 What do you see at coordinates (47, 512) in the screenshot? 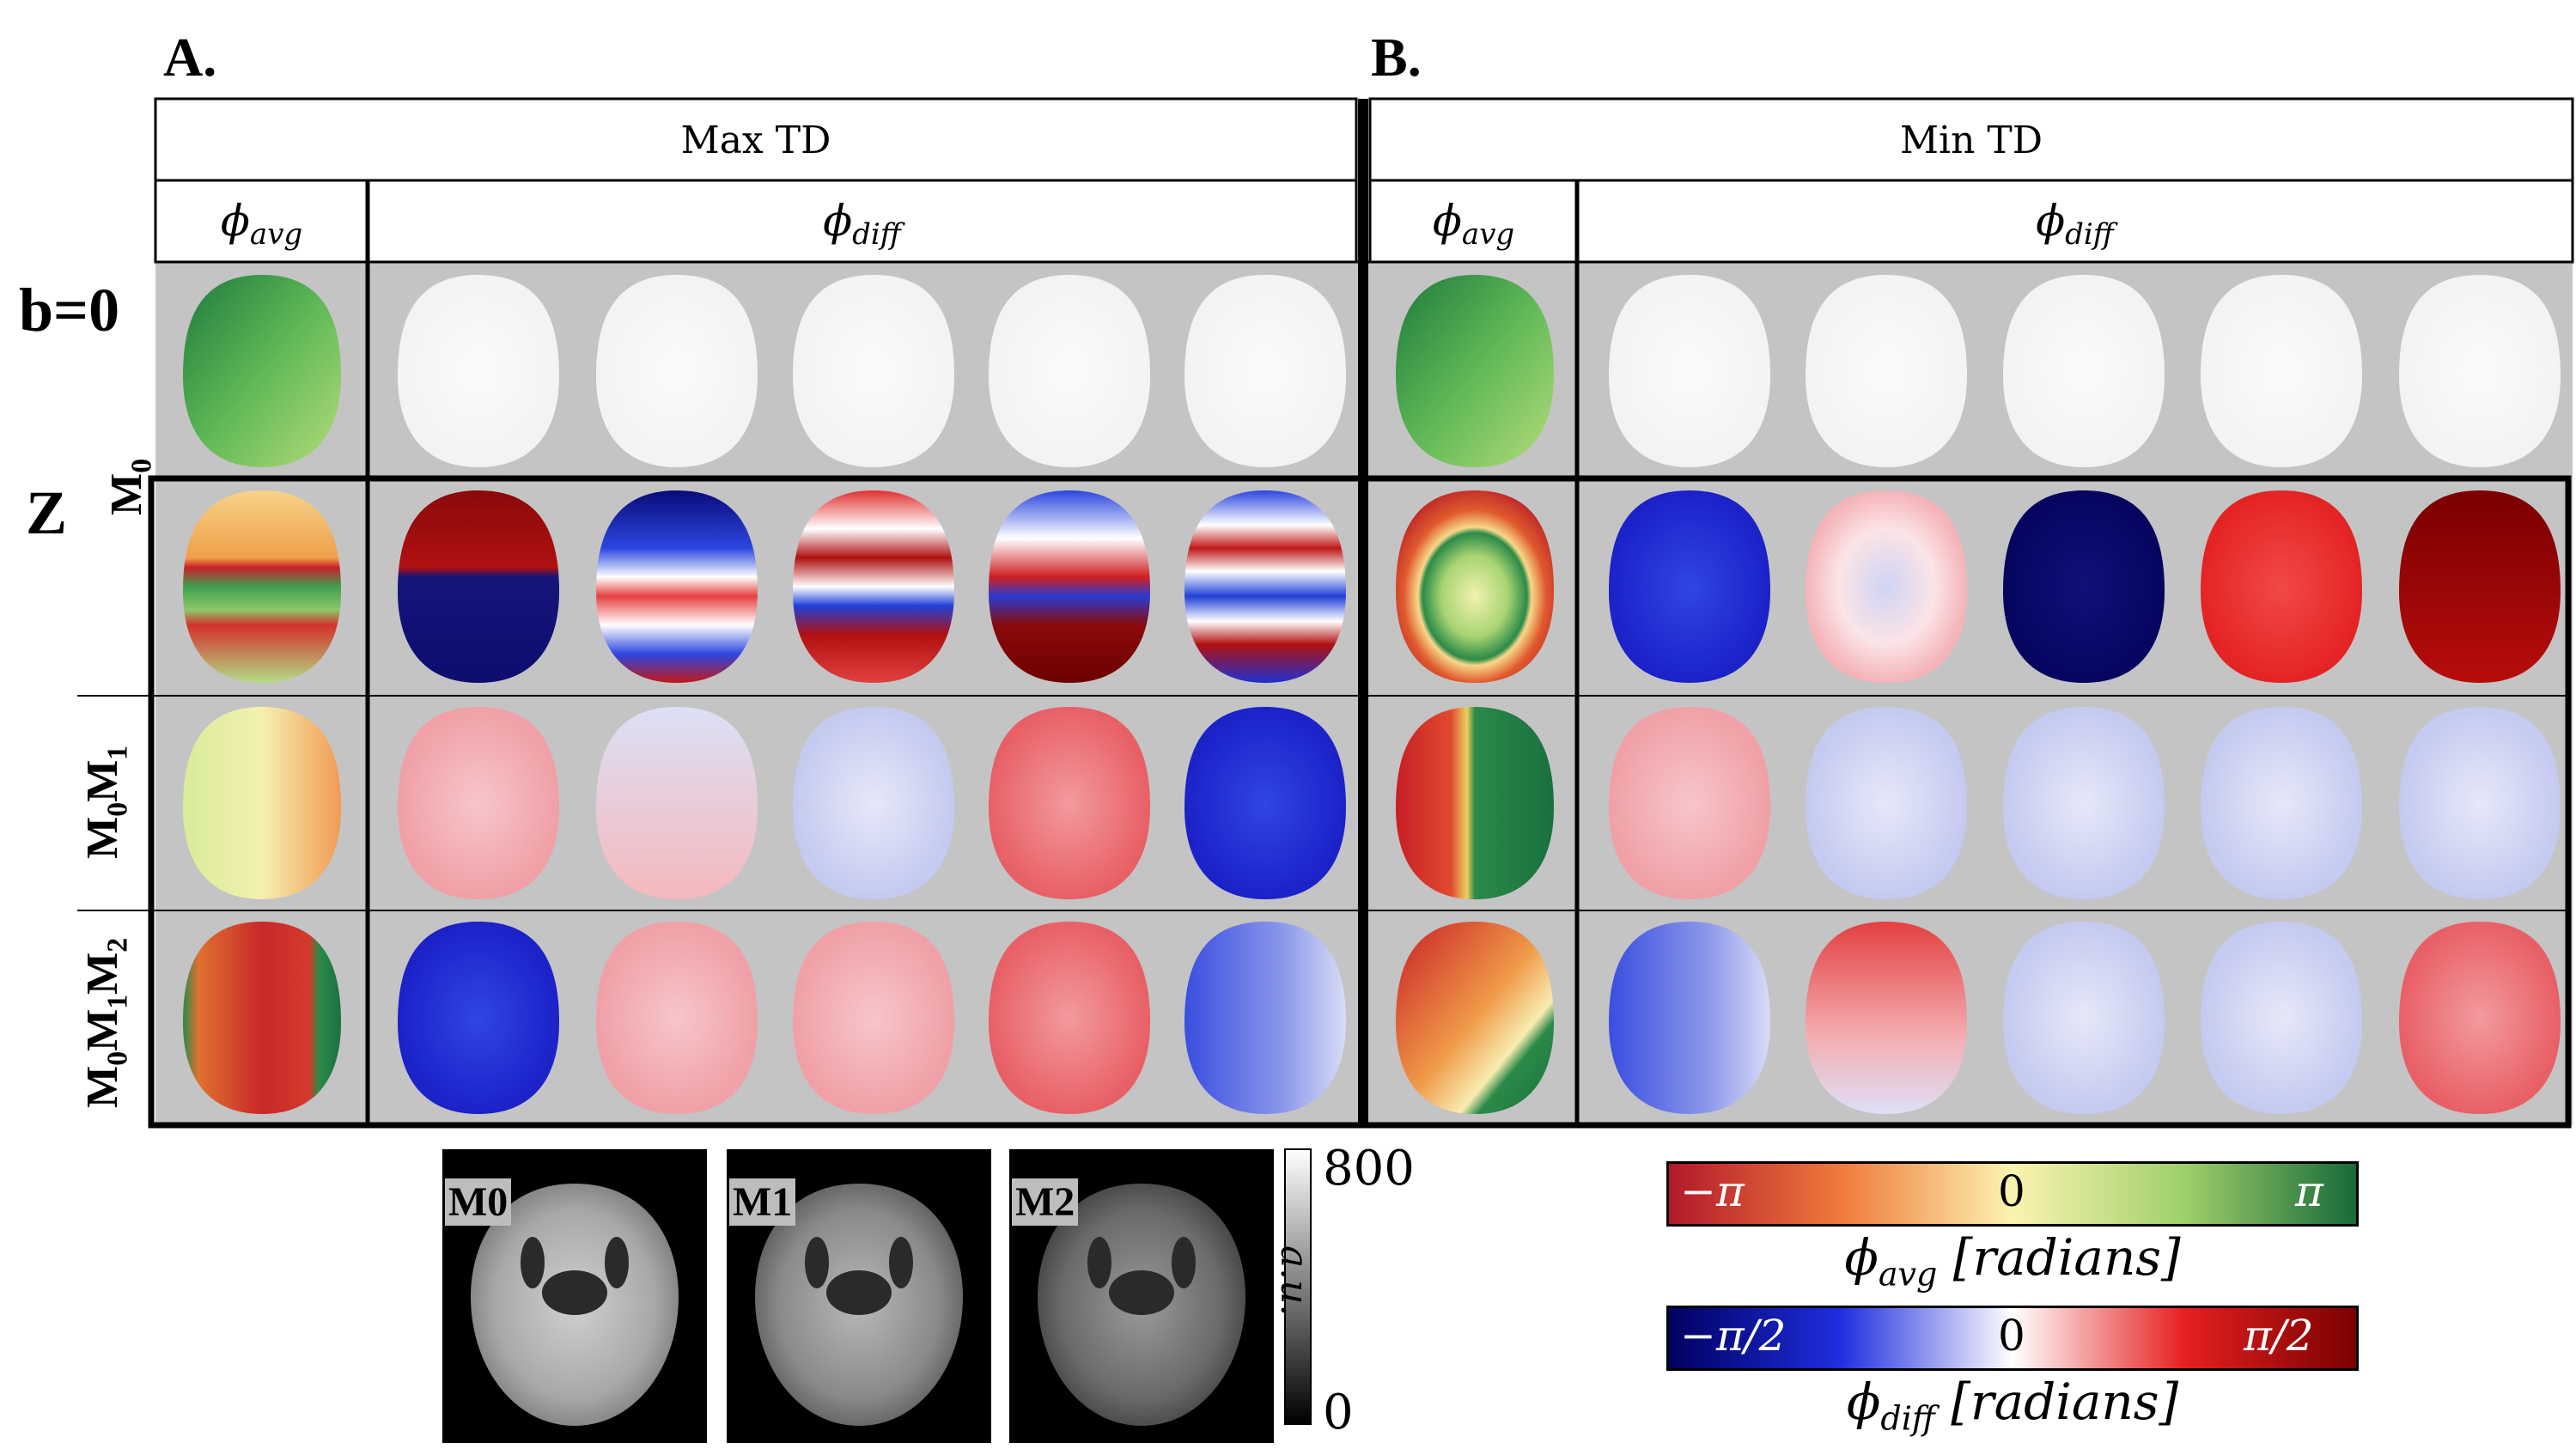
I see `row-label-z: Z` at bounding box center [47, 512].